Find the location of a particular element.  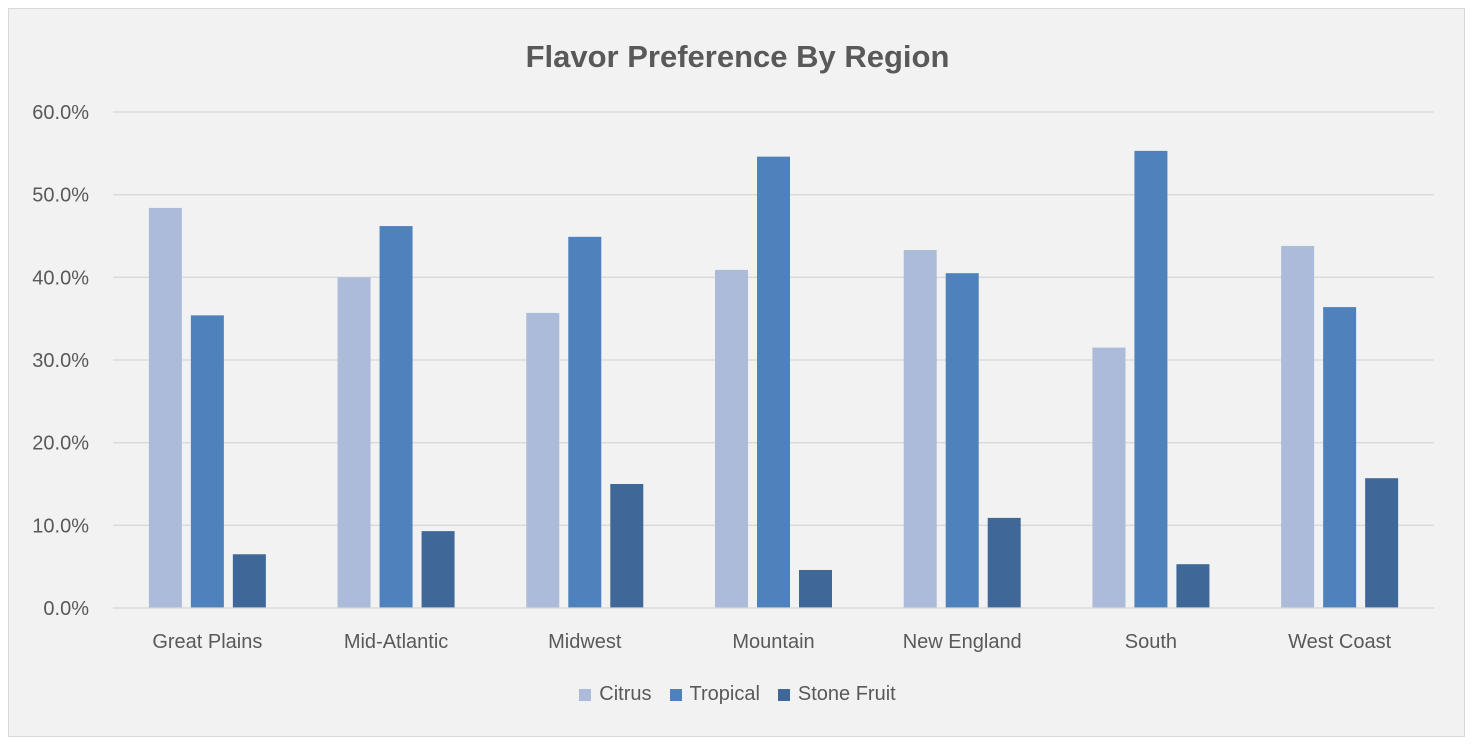

legend: Citrus Tropical Stone Fruit is located at coordinates (737, 694).